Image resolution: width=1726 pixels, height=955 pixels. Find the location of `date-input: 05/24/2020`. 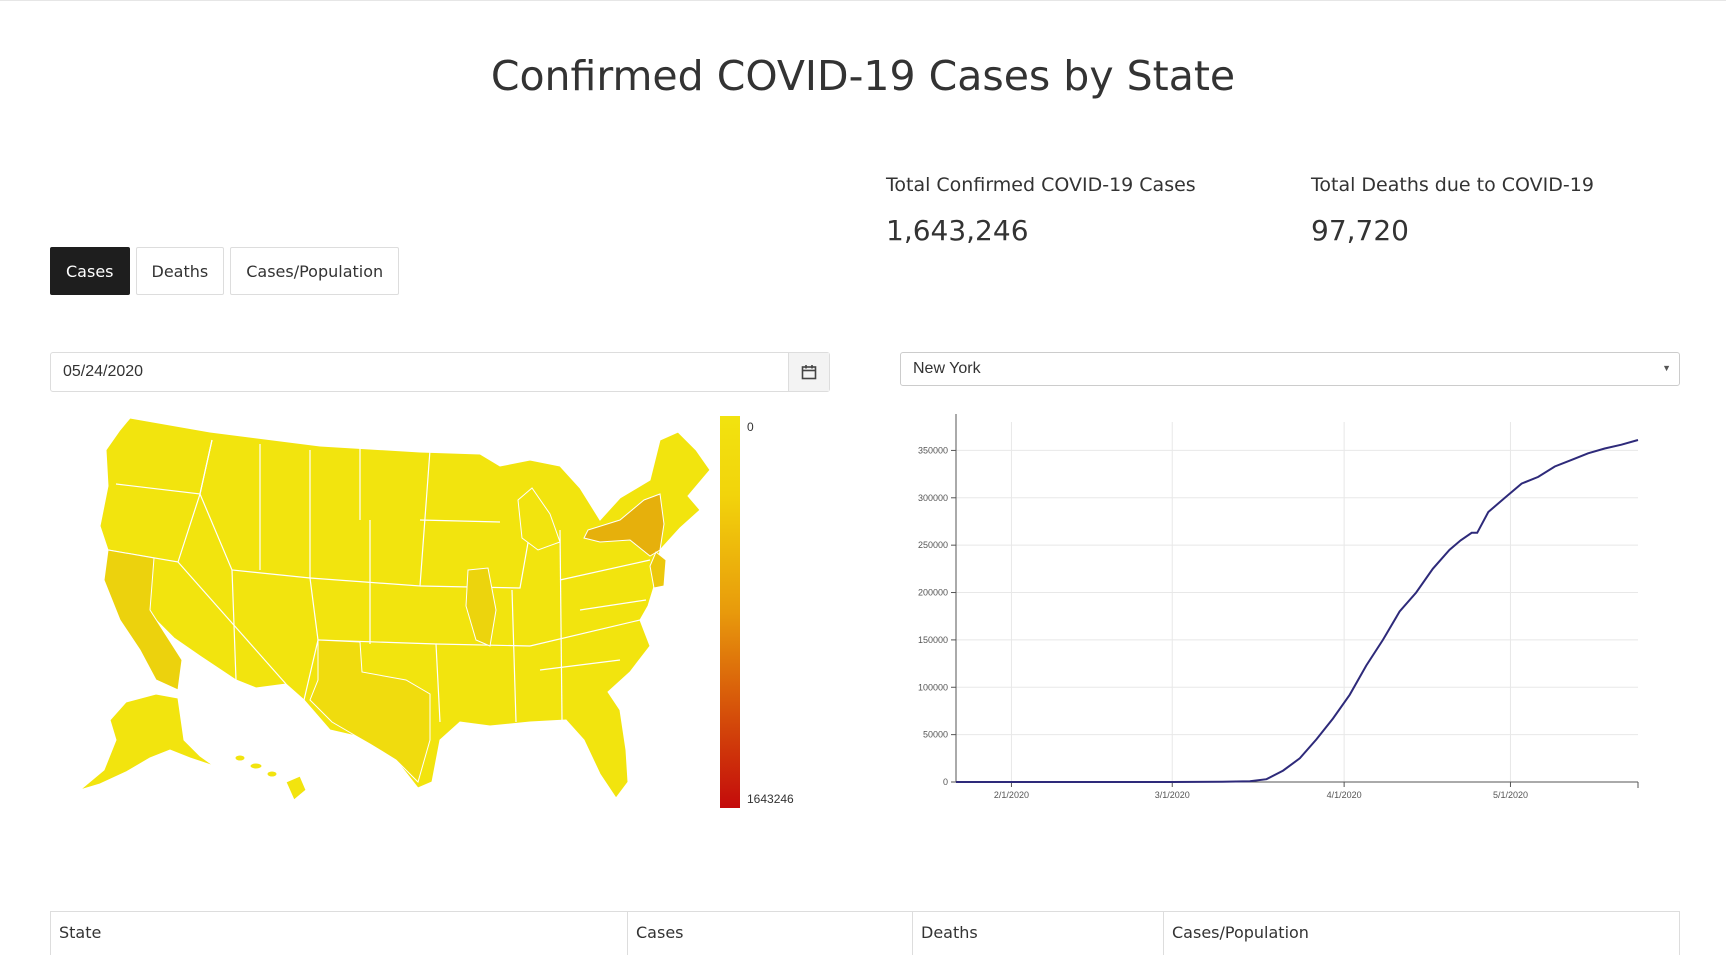

date-input: 05/24/2020 is located at coordinates (103, 371).